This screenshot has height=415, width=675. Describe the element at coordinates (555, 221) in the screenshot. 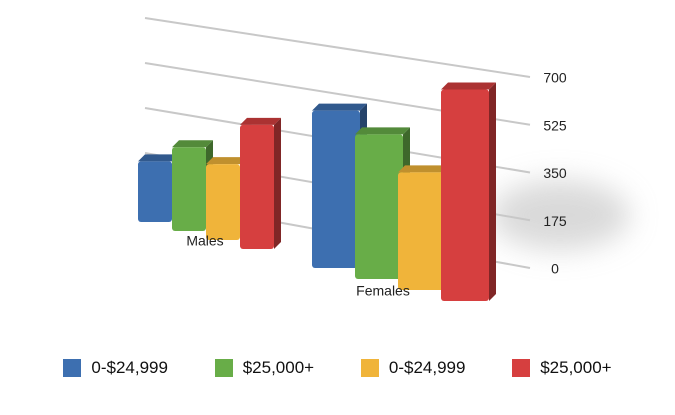

I see `y-tick-label: 175` at that location.